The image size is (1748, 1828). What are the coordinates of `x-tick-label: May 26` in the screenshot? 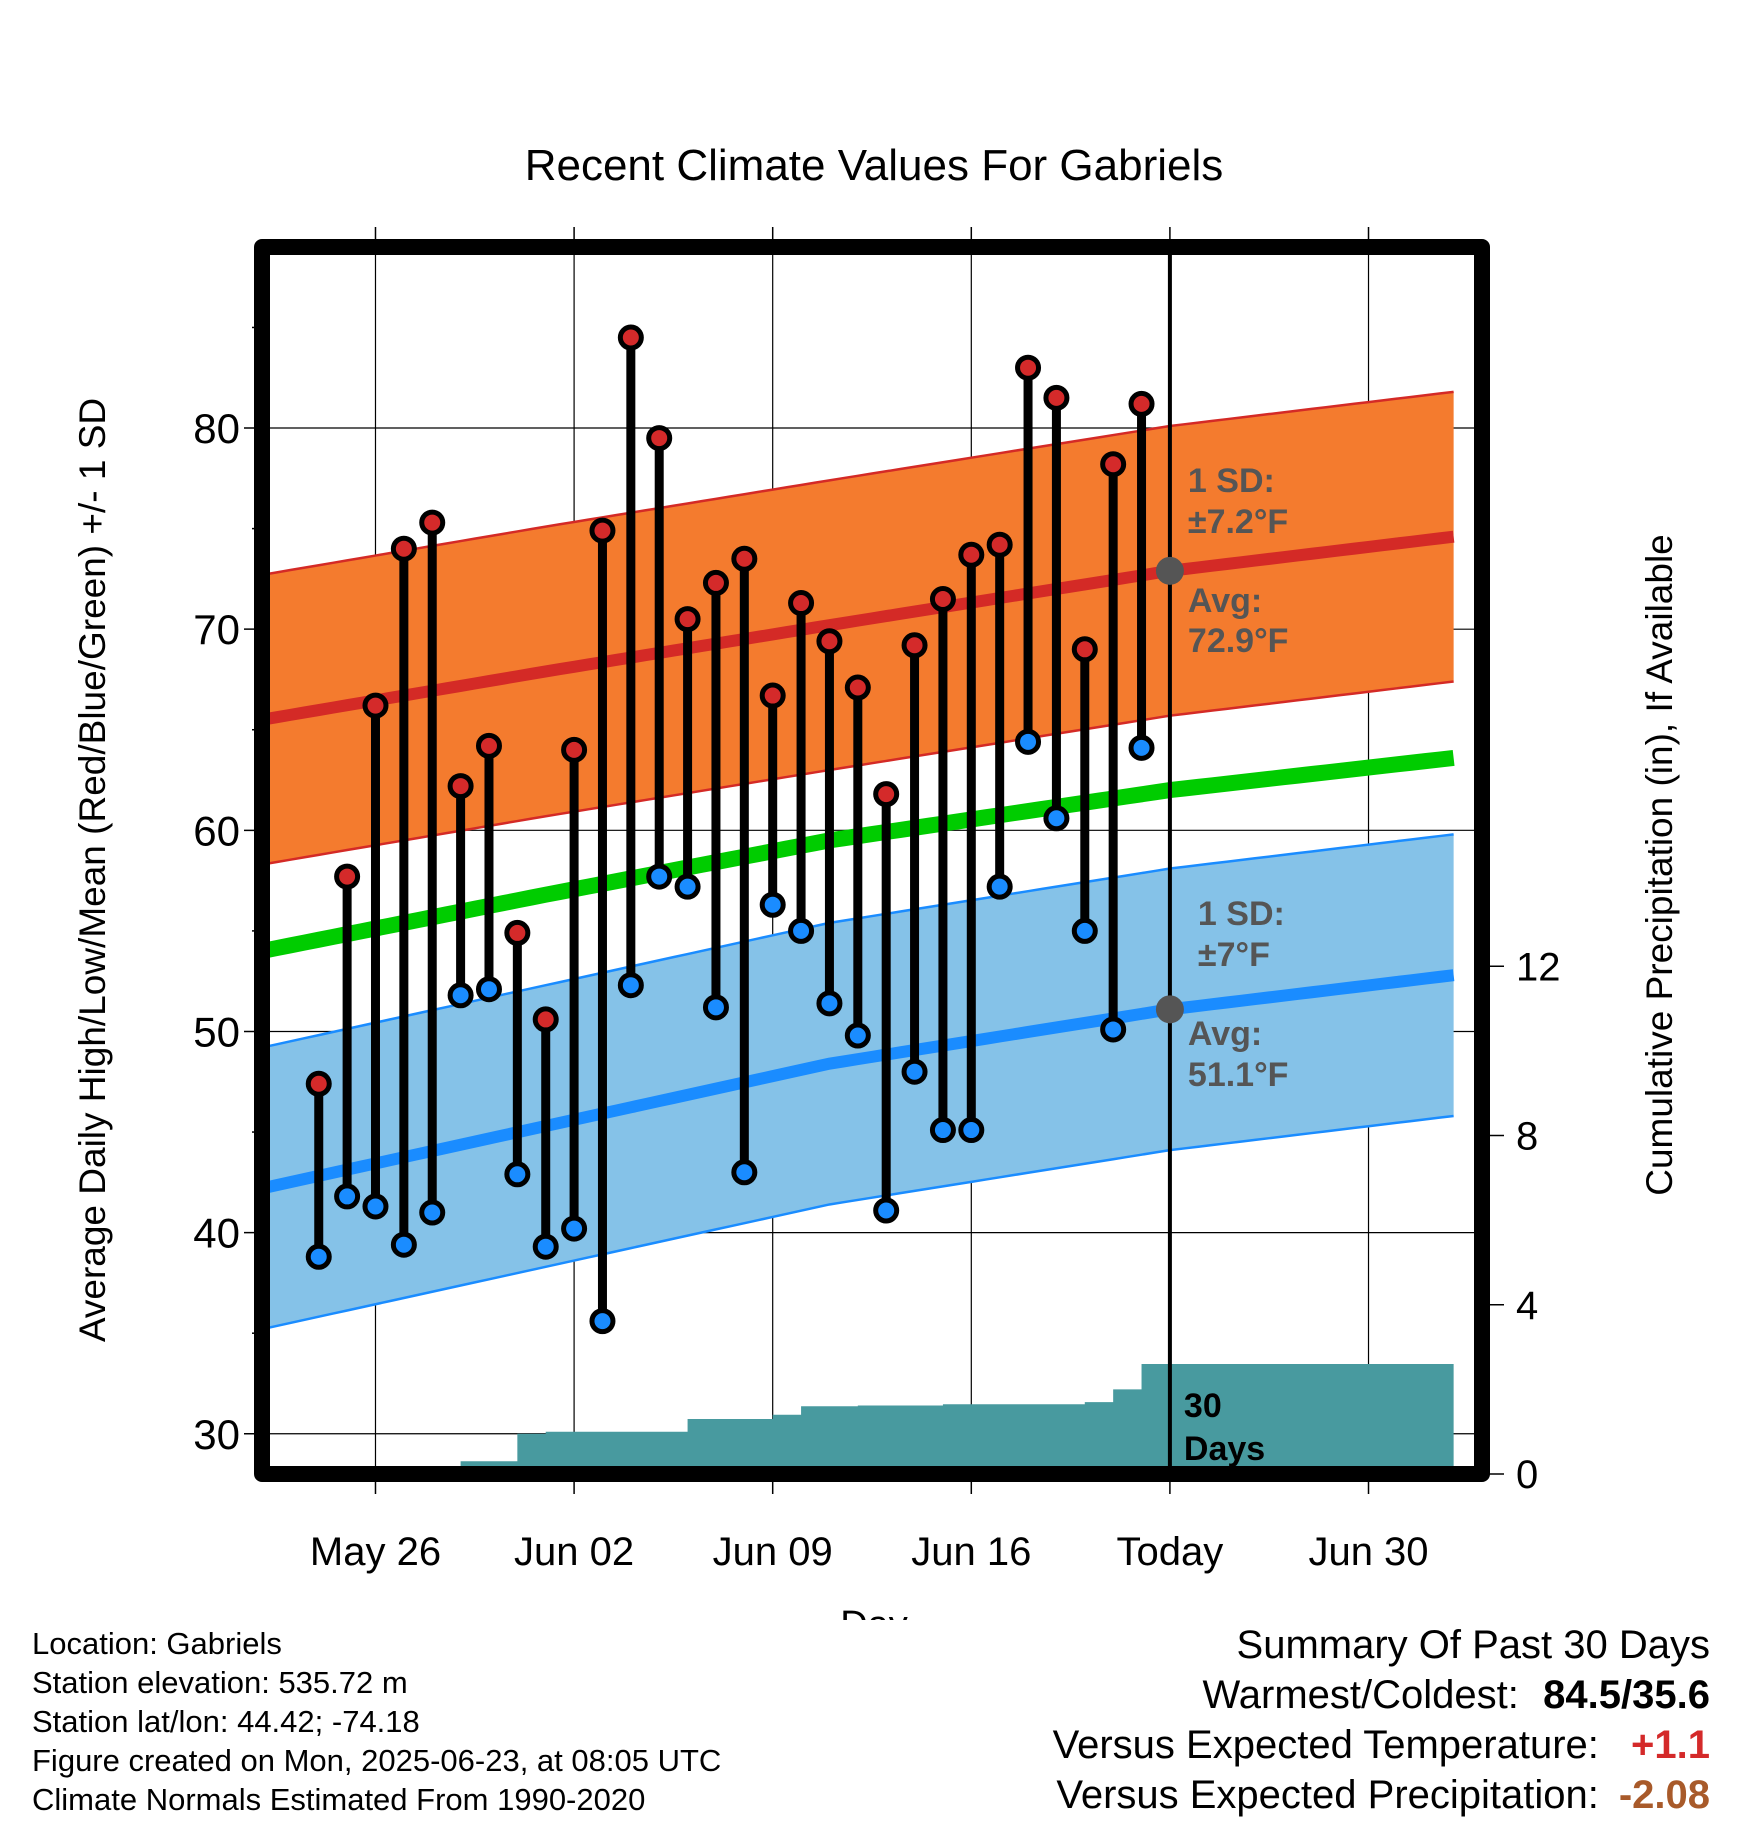 It's located at (375, 1552).